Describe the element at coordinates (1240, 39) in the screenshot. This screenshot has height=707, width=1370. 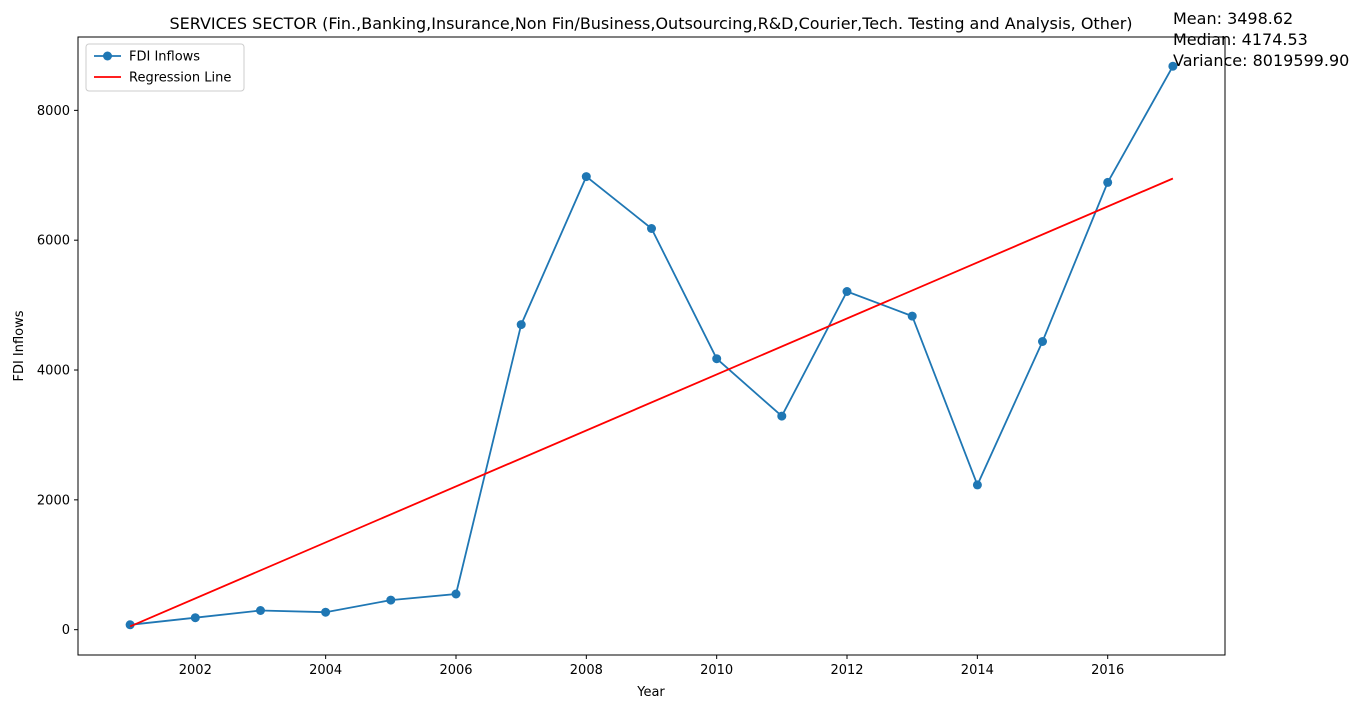
I see `stat-median: Median: 4174.53` at that location.